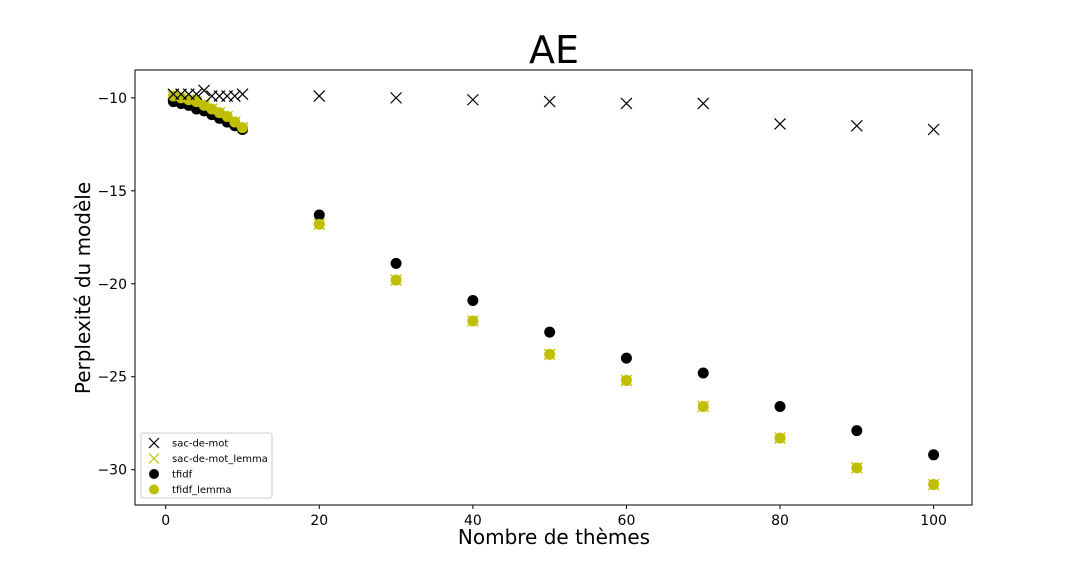 Image resolution: width=1080 pixels, height=576 pixels. What do you see at coordinates (554, 517) in the screenshot?
I see `x-axis-ticks: 0 20 40 60 80 100` at bounding box center [554, 517].